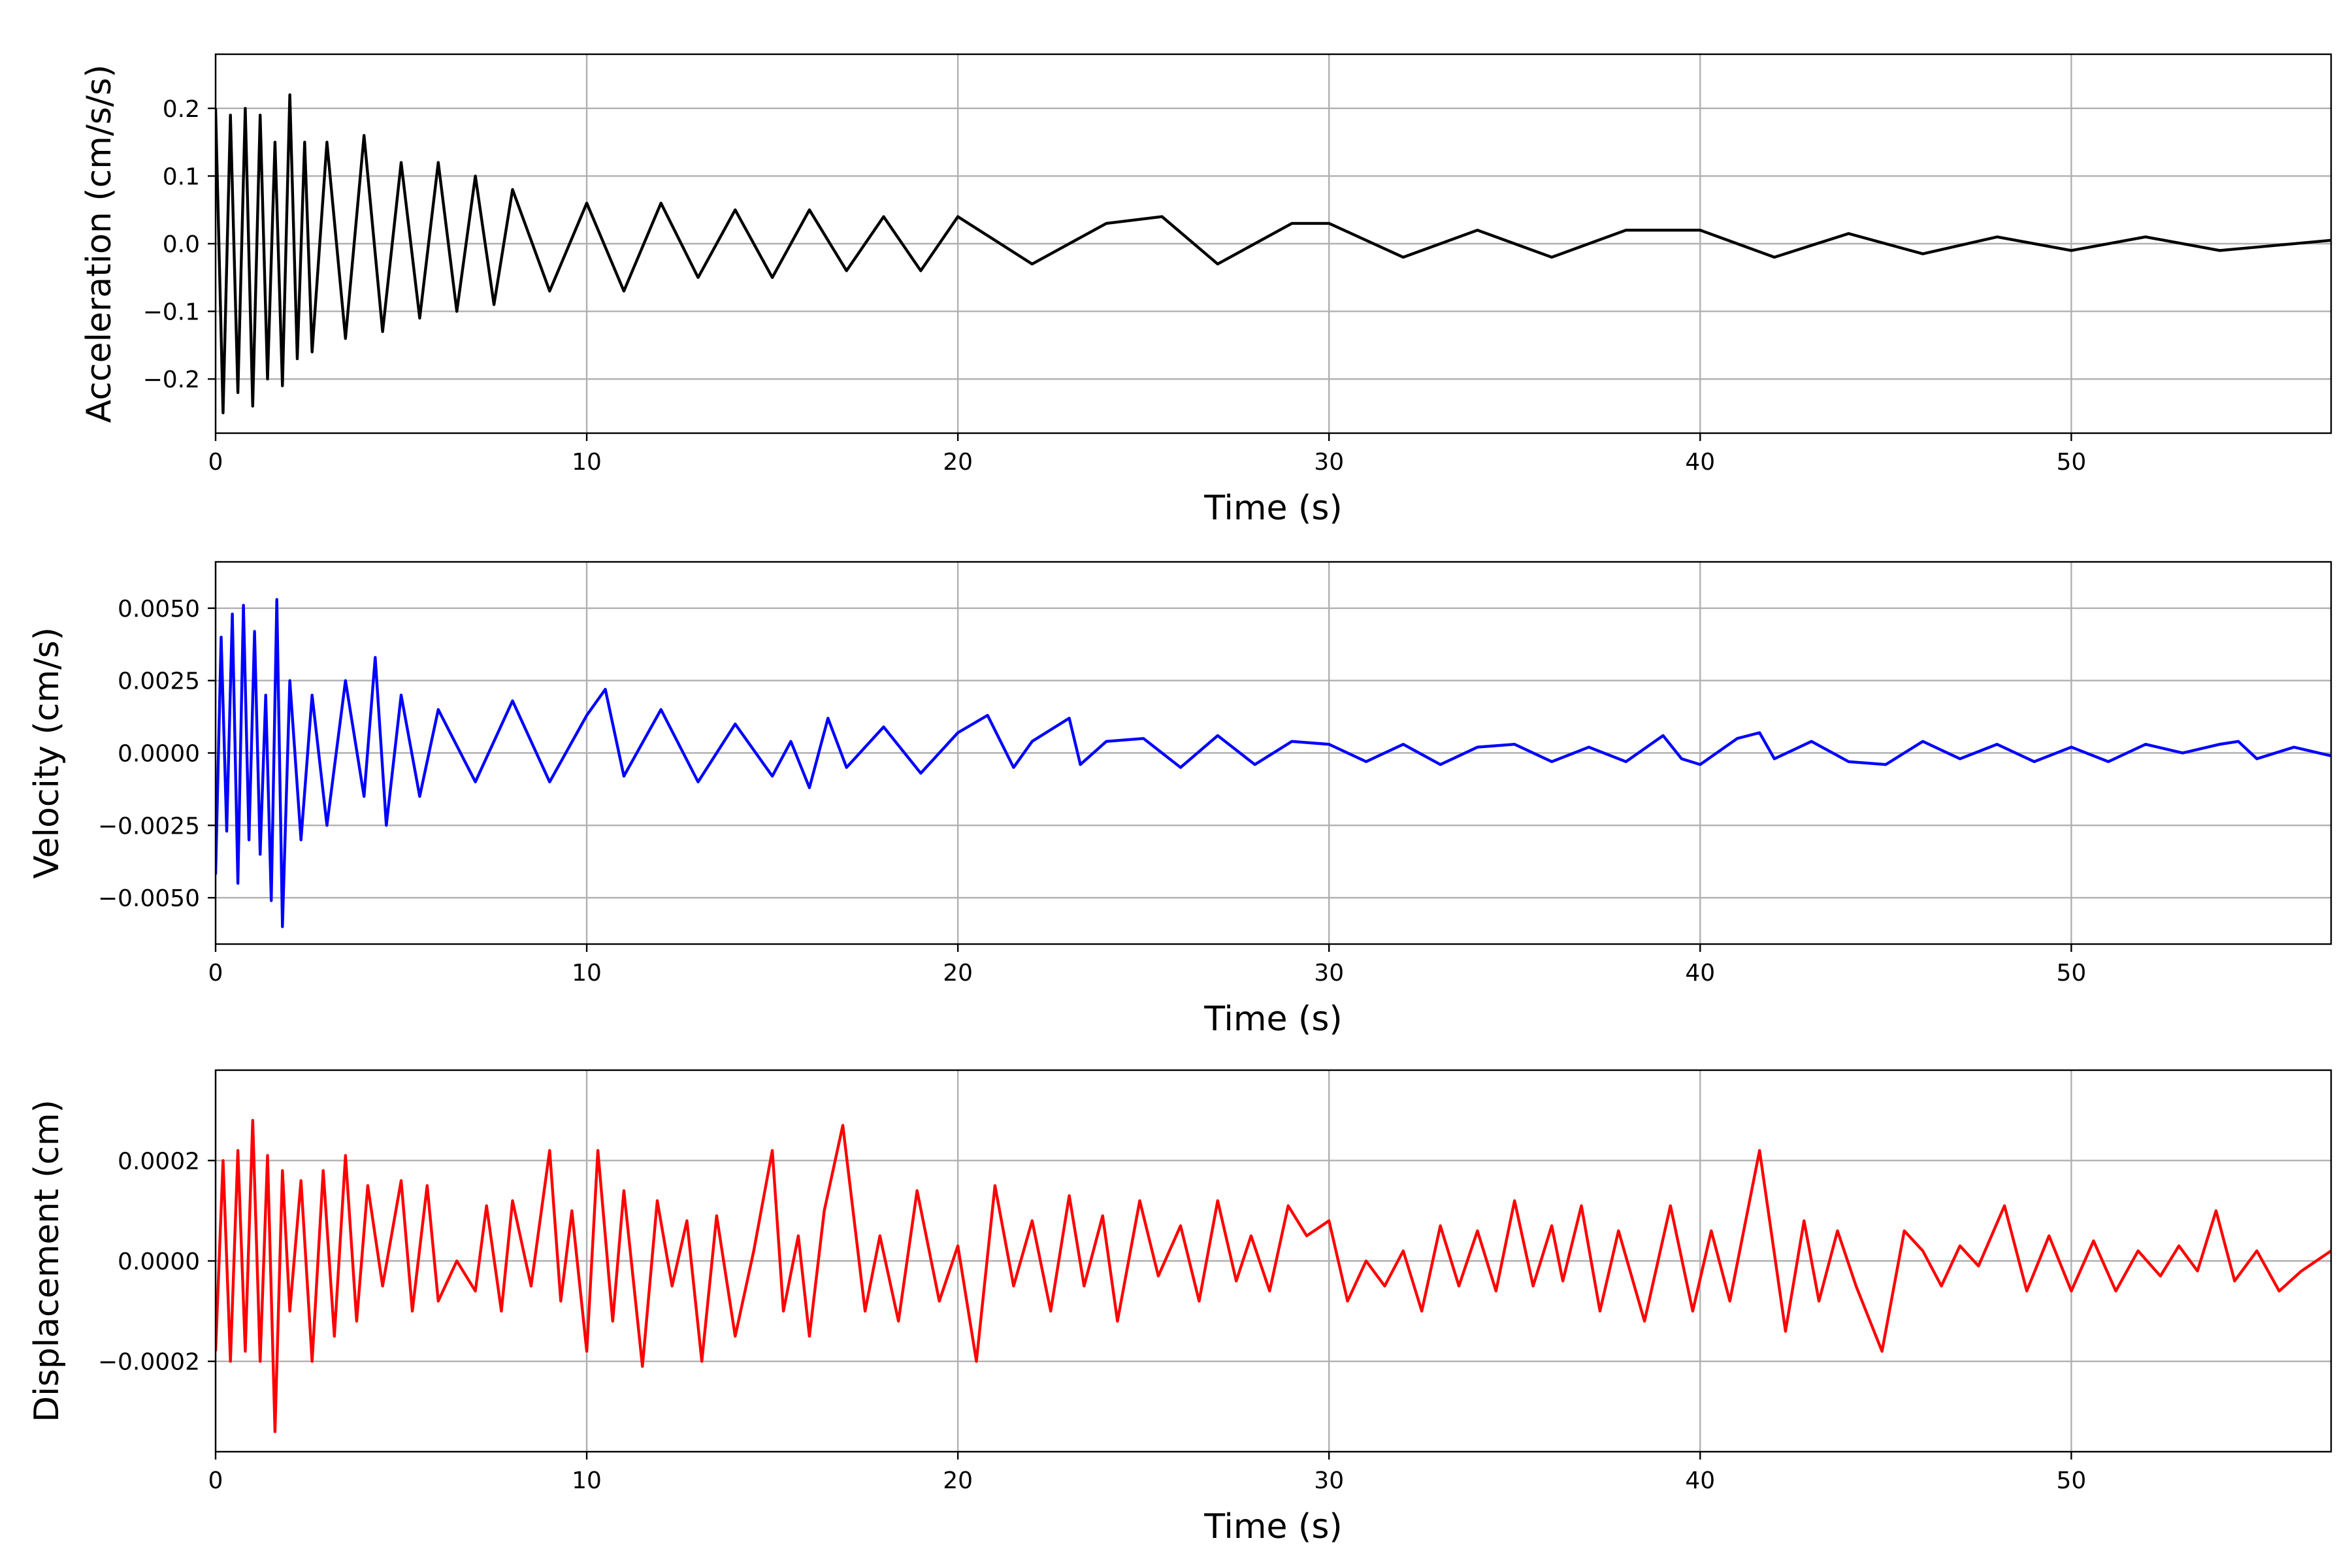  What do you see at coordinates (181, 176) in the screenshot?
I see `acceleration-y-tick-label-3: 0.1` at bounding box center [181, 176].